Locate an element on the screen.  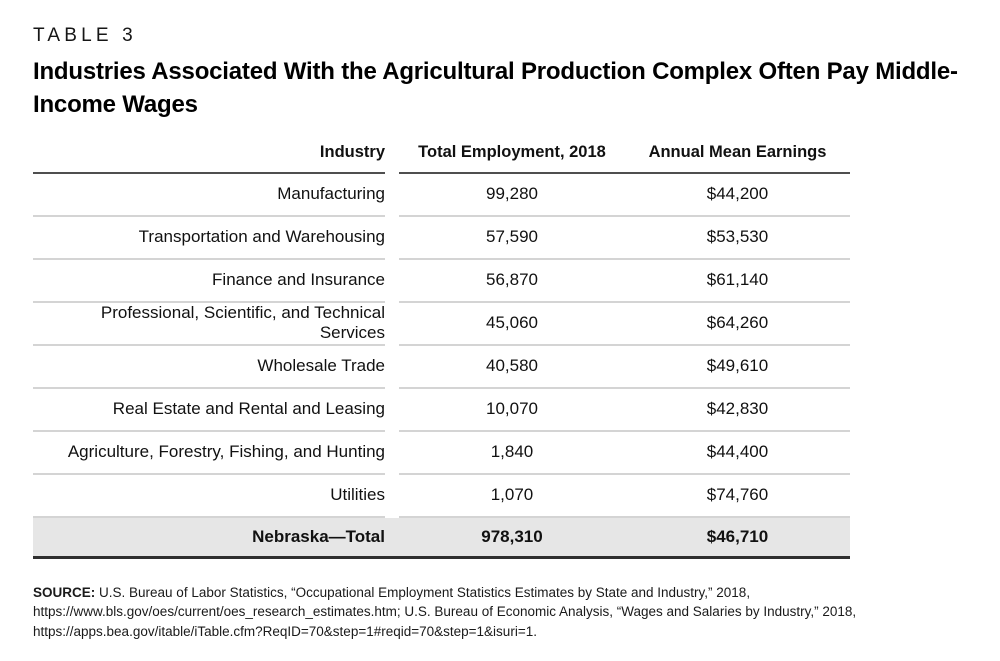
earnings-cell: $64,260 is located at coordinates (737, 324).